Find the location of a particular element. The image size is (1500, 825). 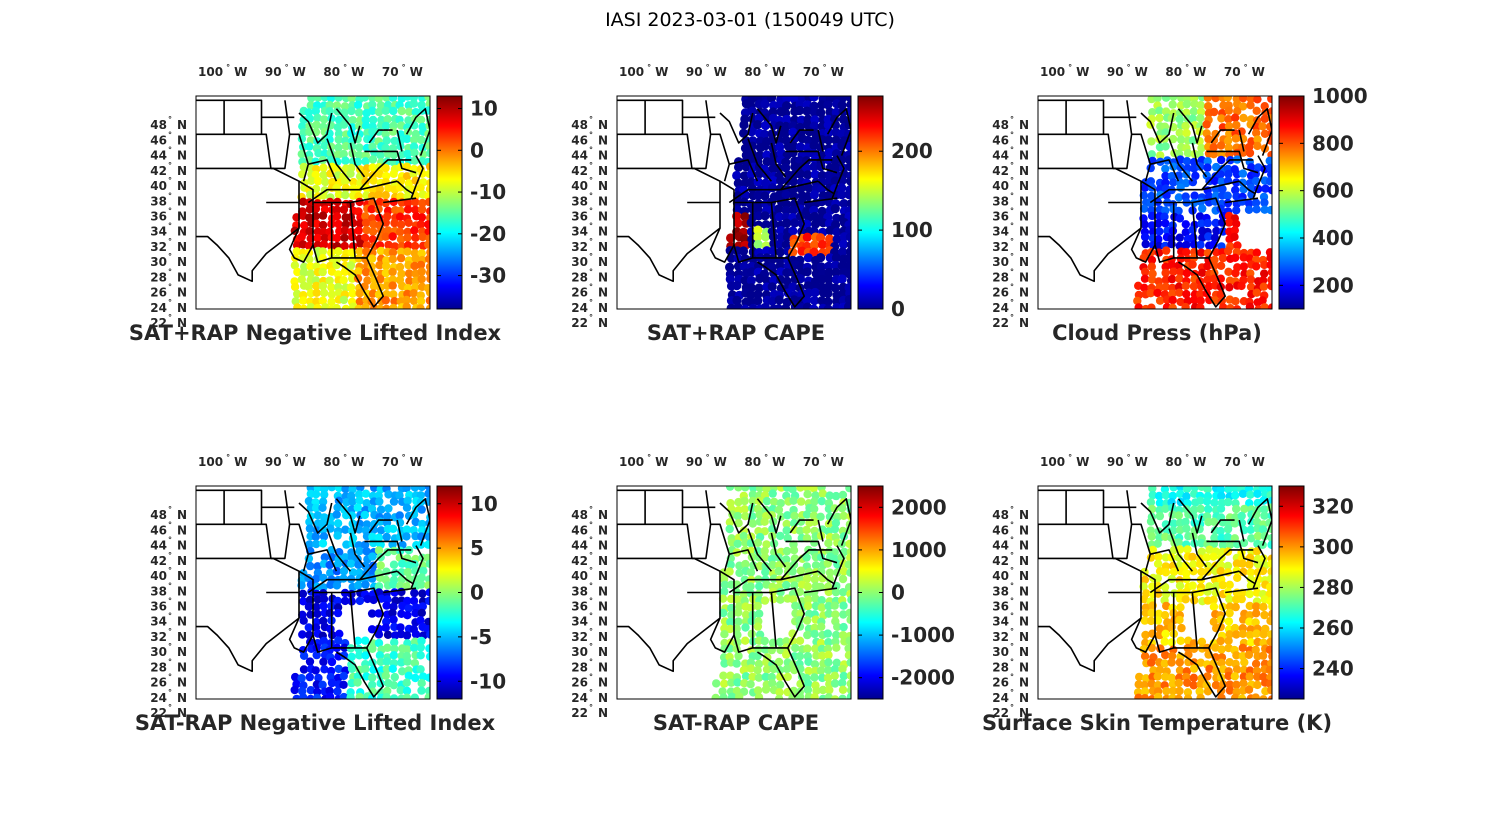

panel-title: SAT+RAP CAPE is located at coordinates (736, 333).